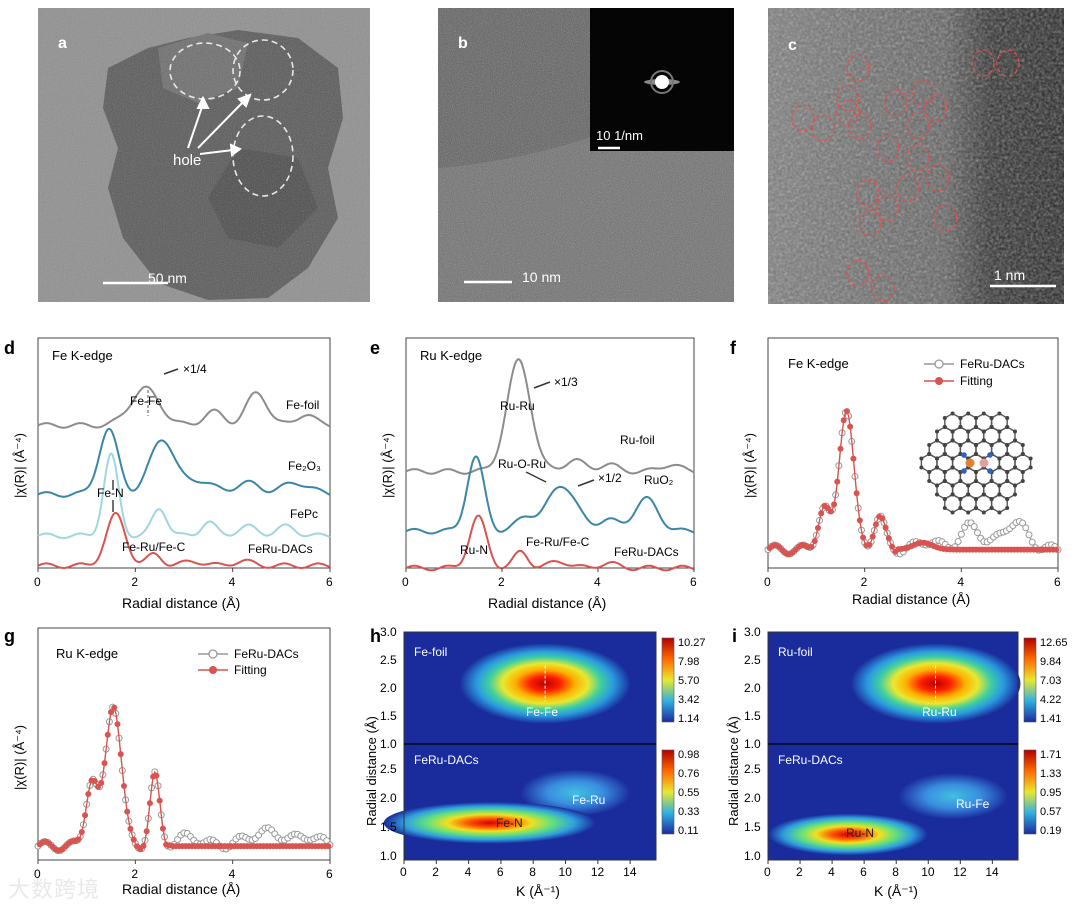 This screenshot has width=1080, height=913. I want to click on y-tick-label: 1.5, so click(388, 716).